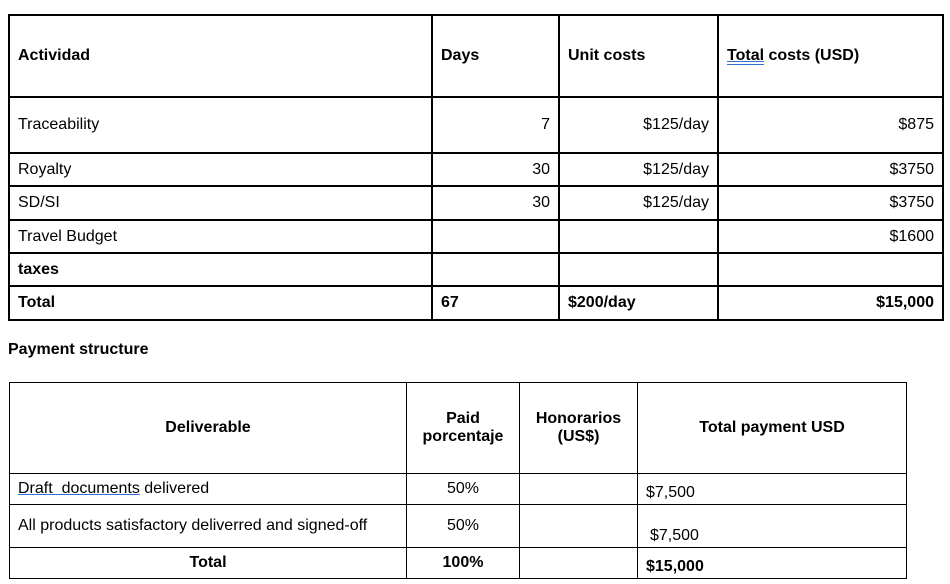 This screenshot has height=584, width=950. I want to click on table-row: Travel Budget $1600, so click(476, 236).